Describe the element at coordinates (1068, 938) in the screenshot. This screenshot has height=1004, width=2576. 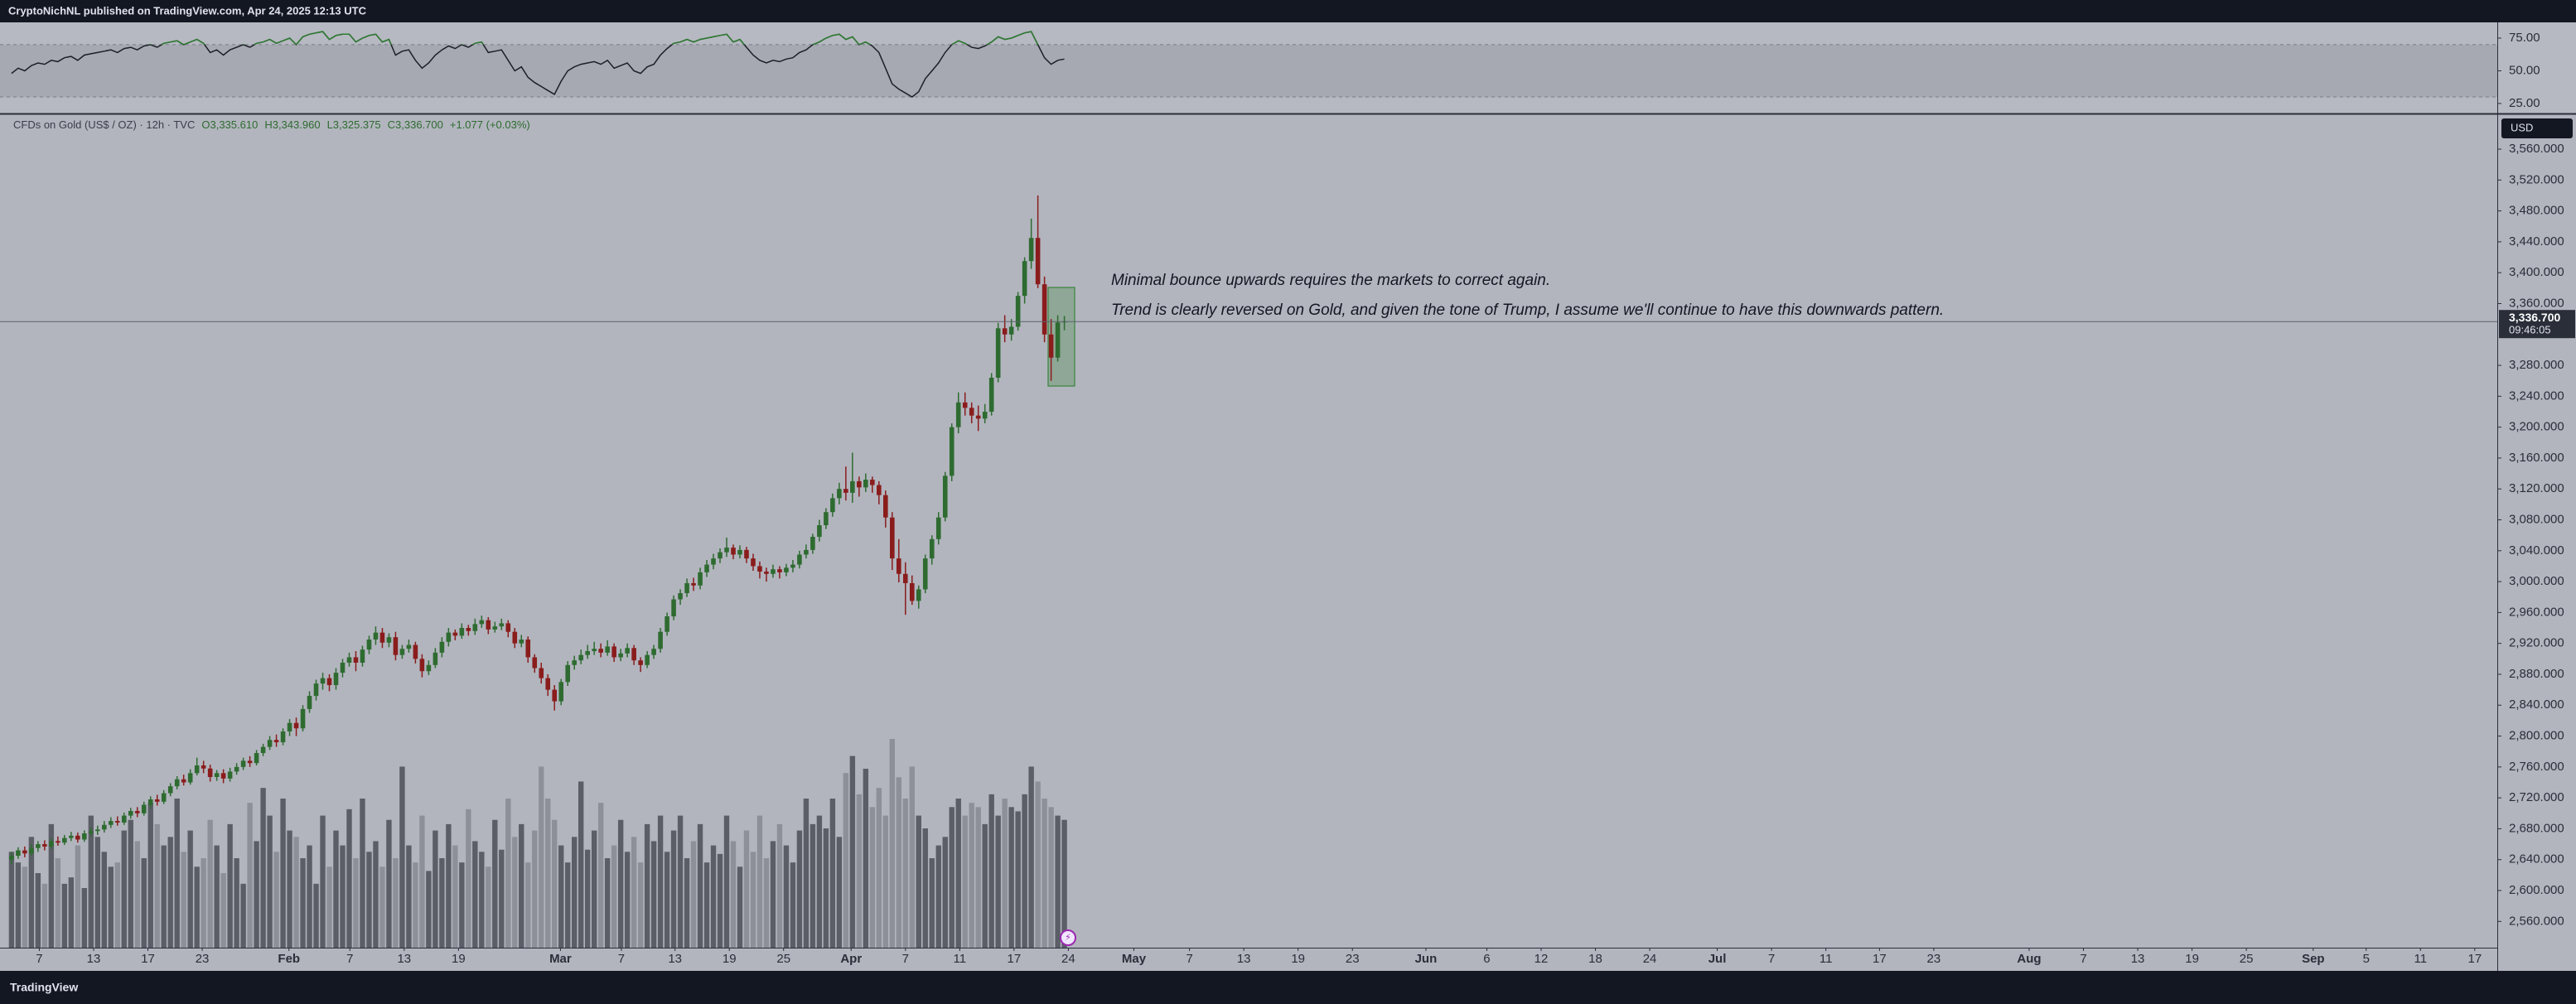
I see `event-marker` at that location.